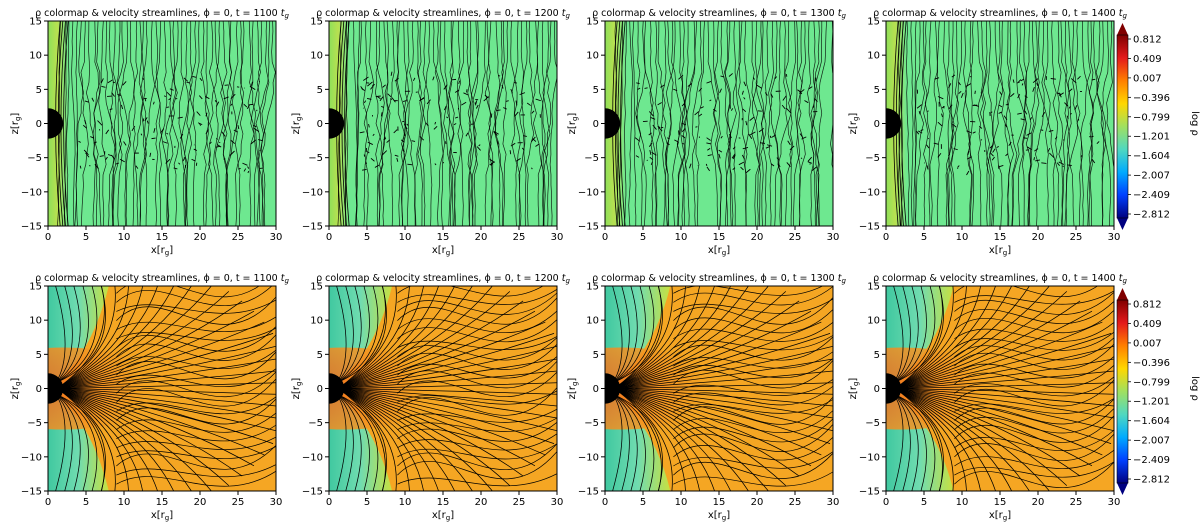 The height and width of the screenshot is (528, 1200). Describe the element at coordinates (162, 237) in the screenshot. I see `x-tick-label: 15` at that location.